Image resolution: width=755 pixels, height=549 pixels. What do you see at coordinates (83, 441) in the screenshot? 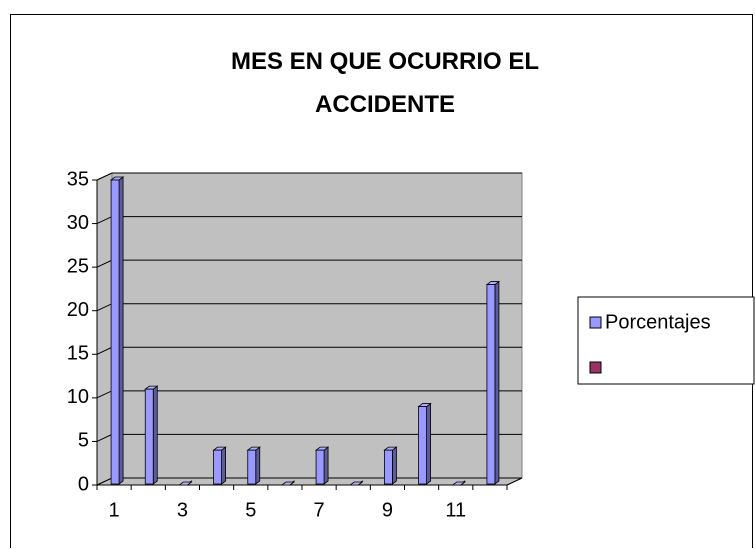
I see `y-tick-label: 5` at bounding box center [83, 441].